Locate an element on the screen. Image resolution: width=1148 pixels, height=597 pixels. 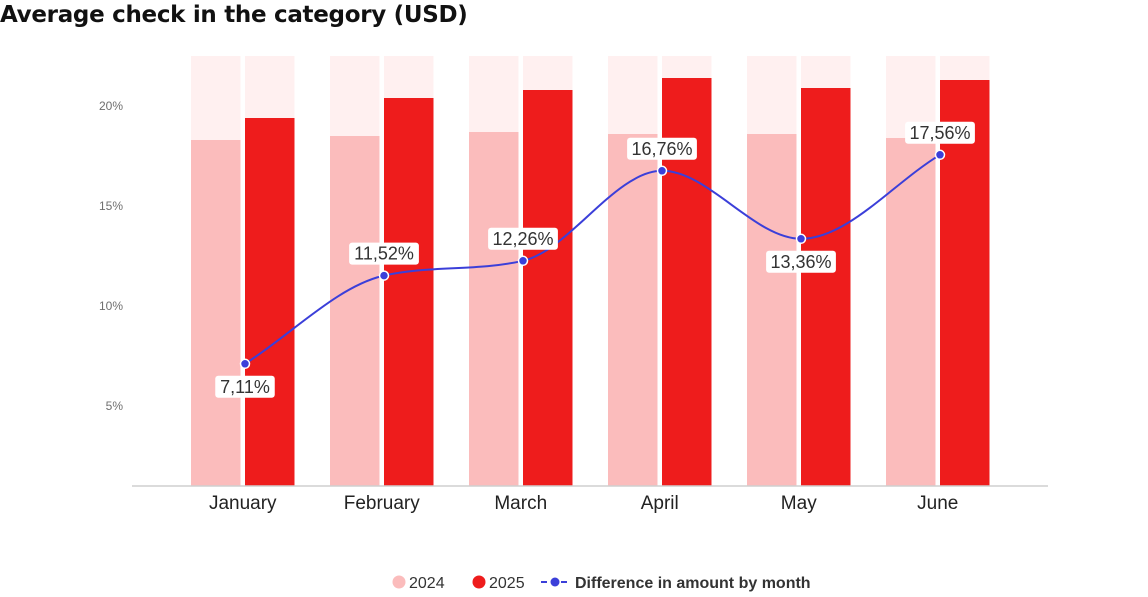
bar-2024-april is located at coordinates (633, 310).